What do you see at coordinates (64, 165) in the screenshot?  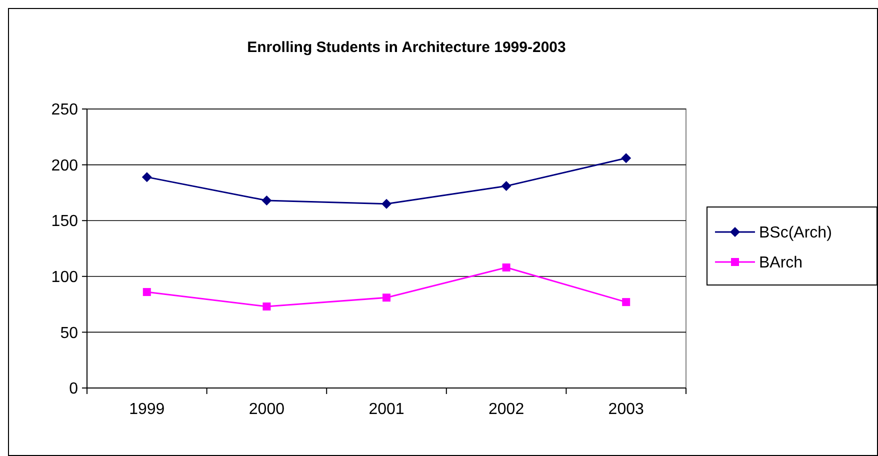 I see `y-tick-label: 200` at bounding box center [64, 165].